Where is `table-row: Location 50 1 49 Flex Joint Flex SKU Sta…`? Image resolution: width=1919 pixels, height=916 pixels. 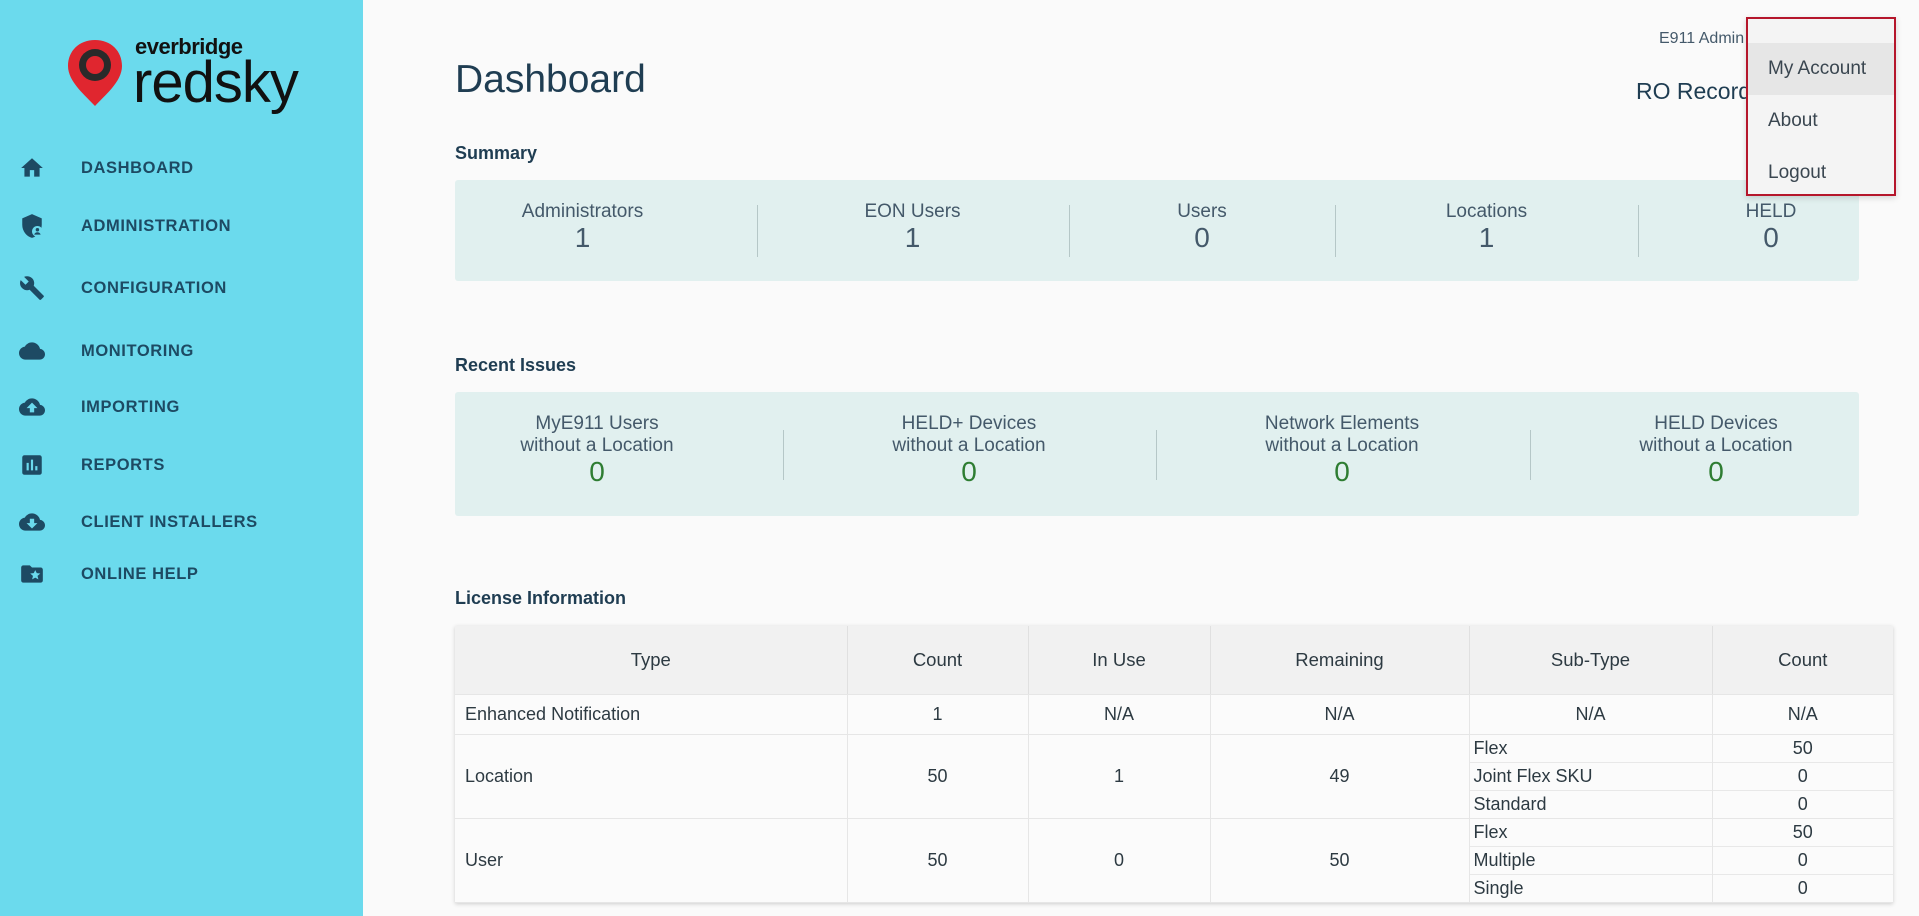
table-row: Location 50 1 49 Flex Joint Flex SKU Sta… is located at coordinates (1174, 776).